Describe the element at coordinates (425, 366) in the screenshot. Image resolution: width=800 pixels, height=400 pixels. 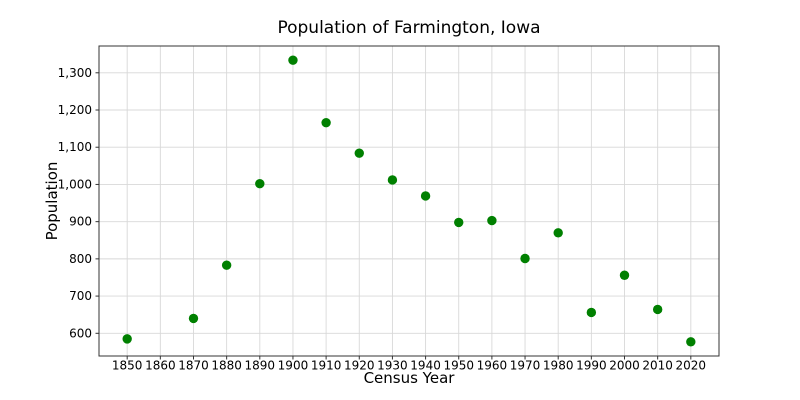
I see `x-tick-label: 1940` at that location.